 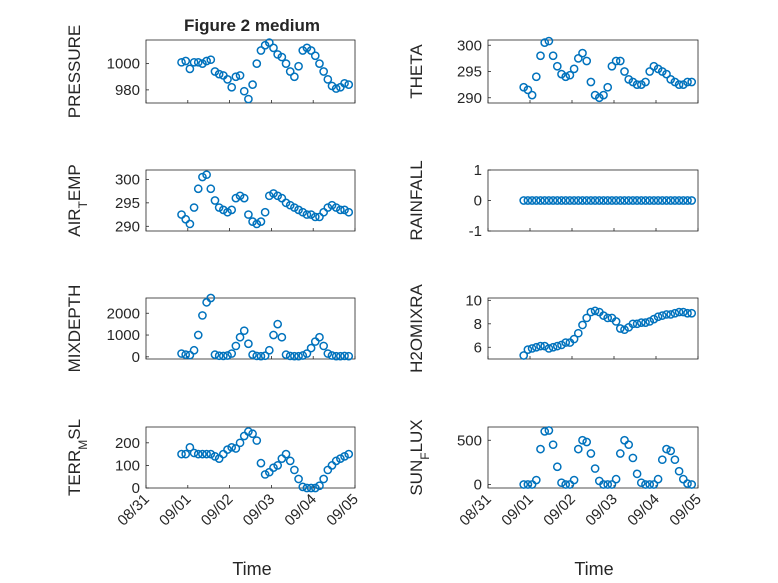 I want to click on y-tick-label: 2000, so click(x=123, y=313).